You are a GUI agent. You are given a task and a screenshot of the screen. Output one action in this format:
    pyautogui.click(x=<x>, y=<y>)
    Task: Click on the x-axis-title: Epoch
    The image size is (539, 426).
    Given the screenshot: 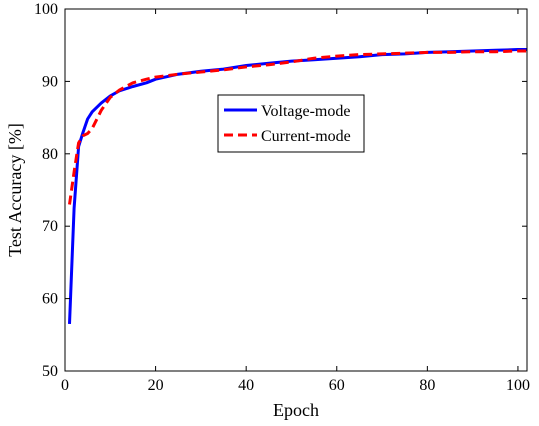 What is the action you would take?
    pyautogui.click(x=296, y=410)
    